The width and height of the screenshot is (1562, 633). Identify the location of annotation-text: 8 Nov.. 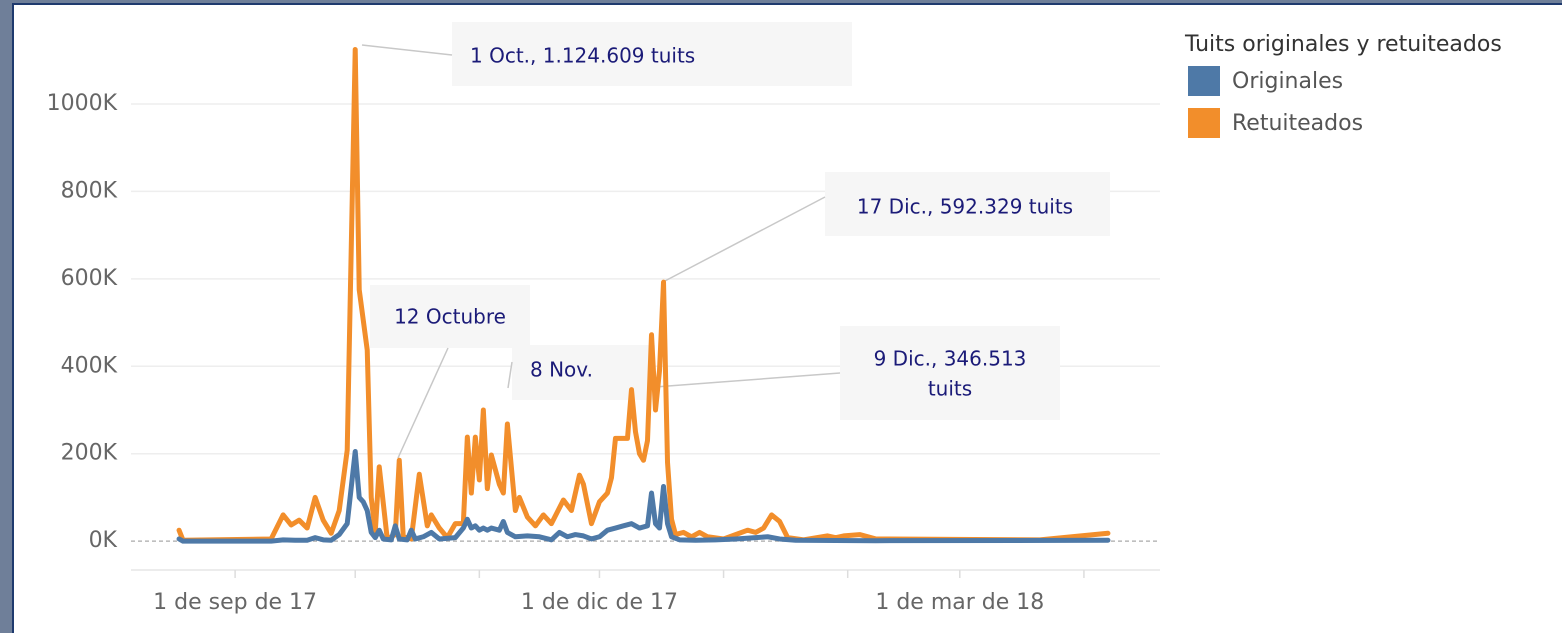
(561, 370).